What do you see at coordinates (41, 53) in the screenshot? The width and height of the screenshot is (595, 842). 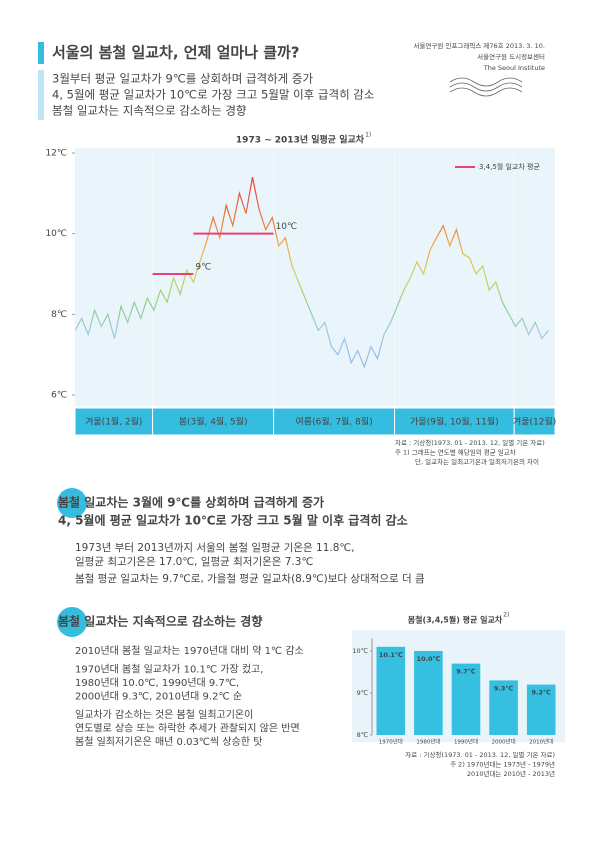 I see `title-accent` at bounding box center [41, 53].